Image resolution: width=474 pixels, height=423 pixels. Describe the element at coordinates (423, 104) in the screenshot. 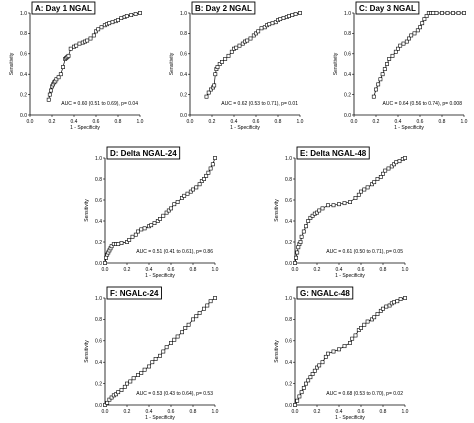

I see `auc-annotation: AUC = 0.64 (0.56 to 0.74), p= 0.008` at that location.